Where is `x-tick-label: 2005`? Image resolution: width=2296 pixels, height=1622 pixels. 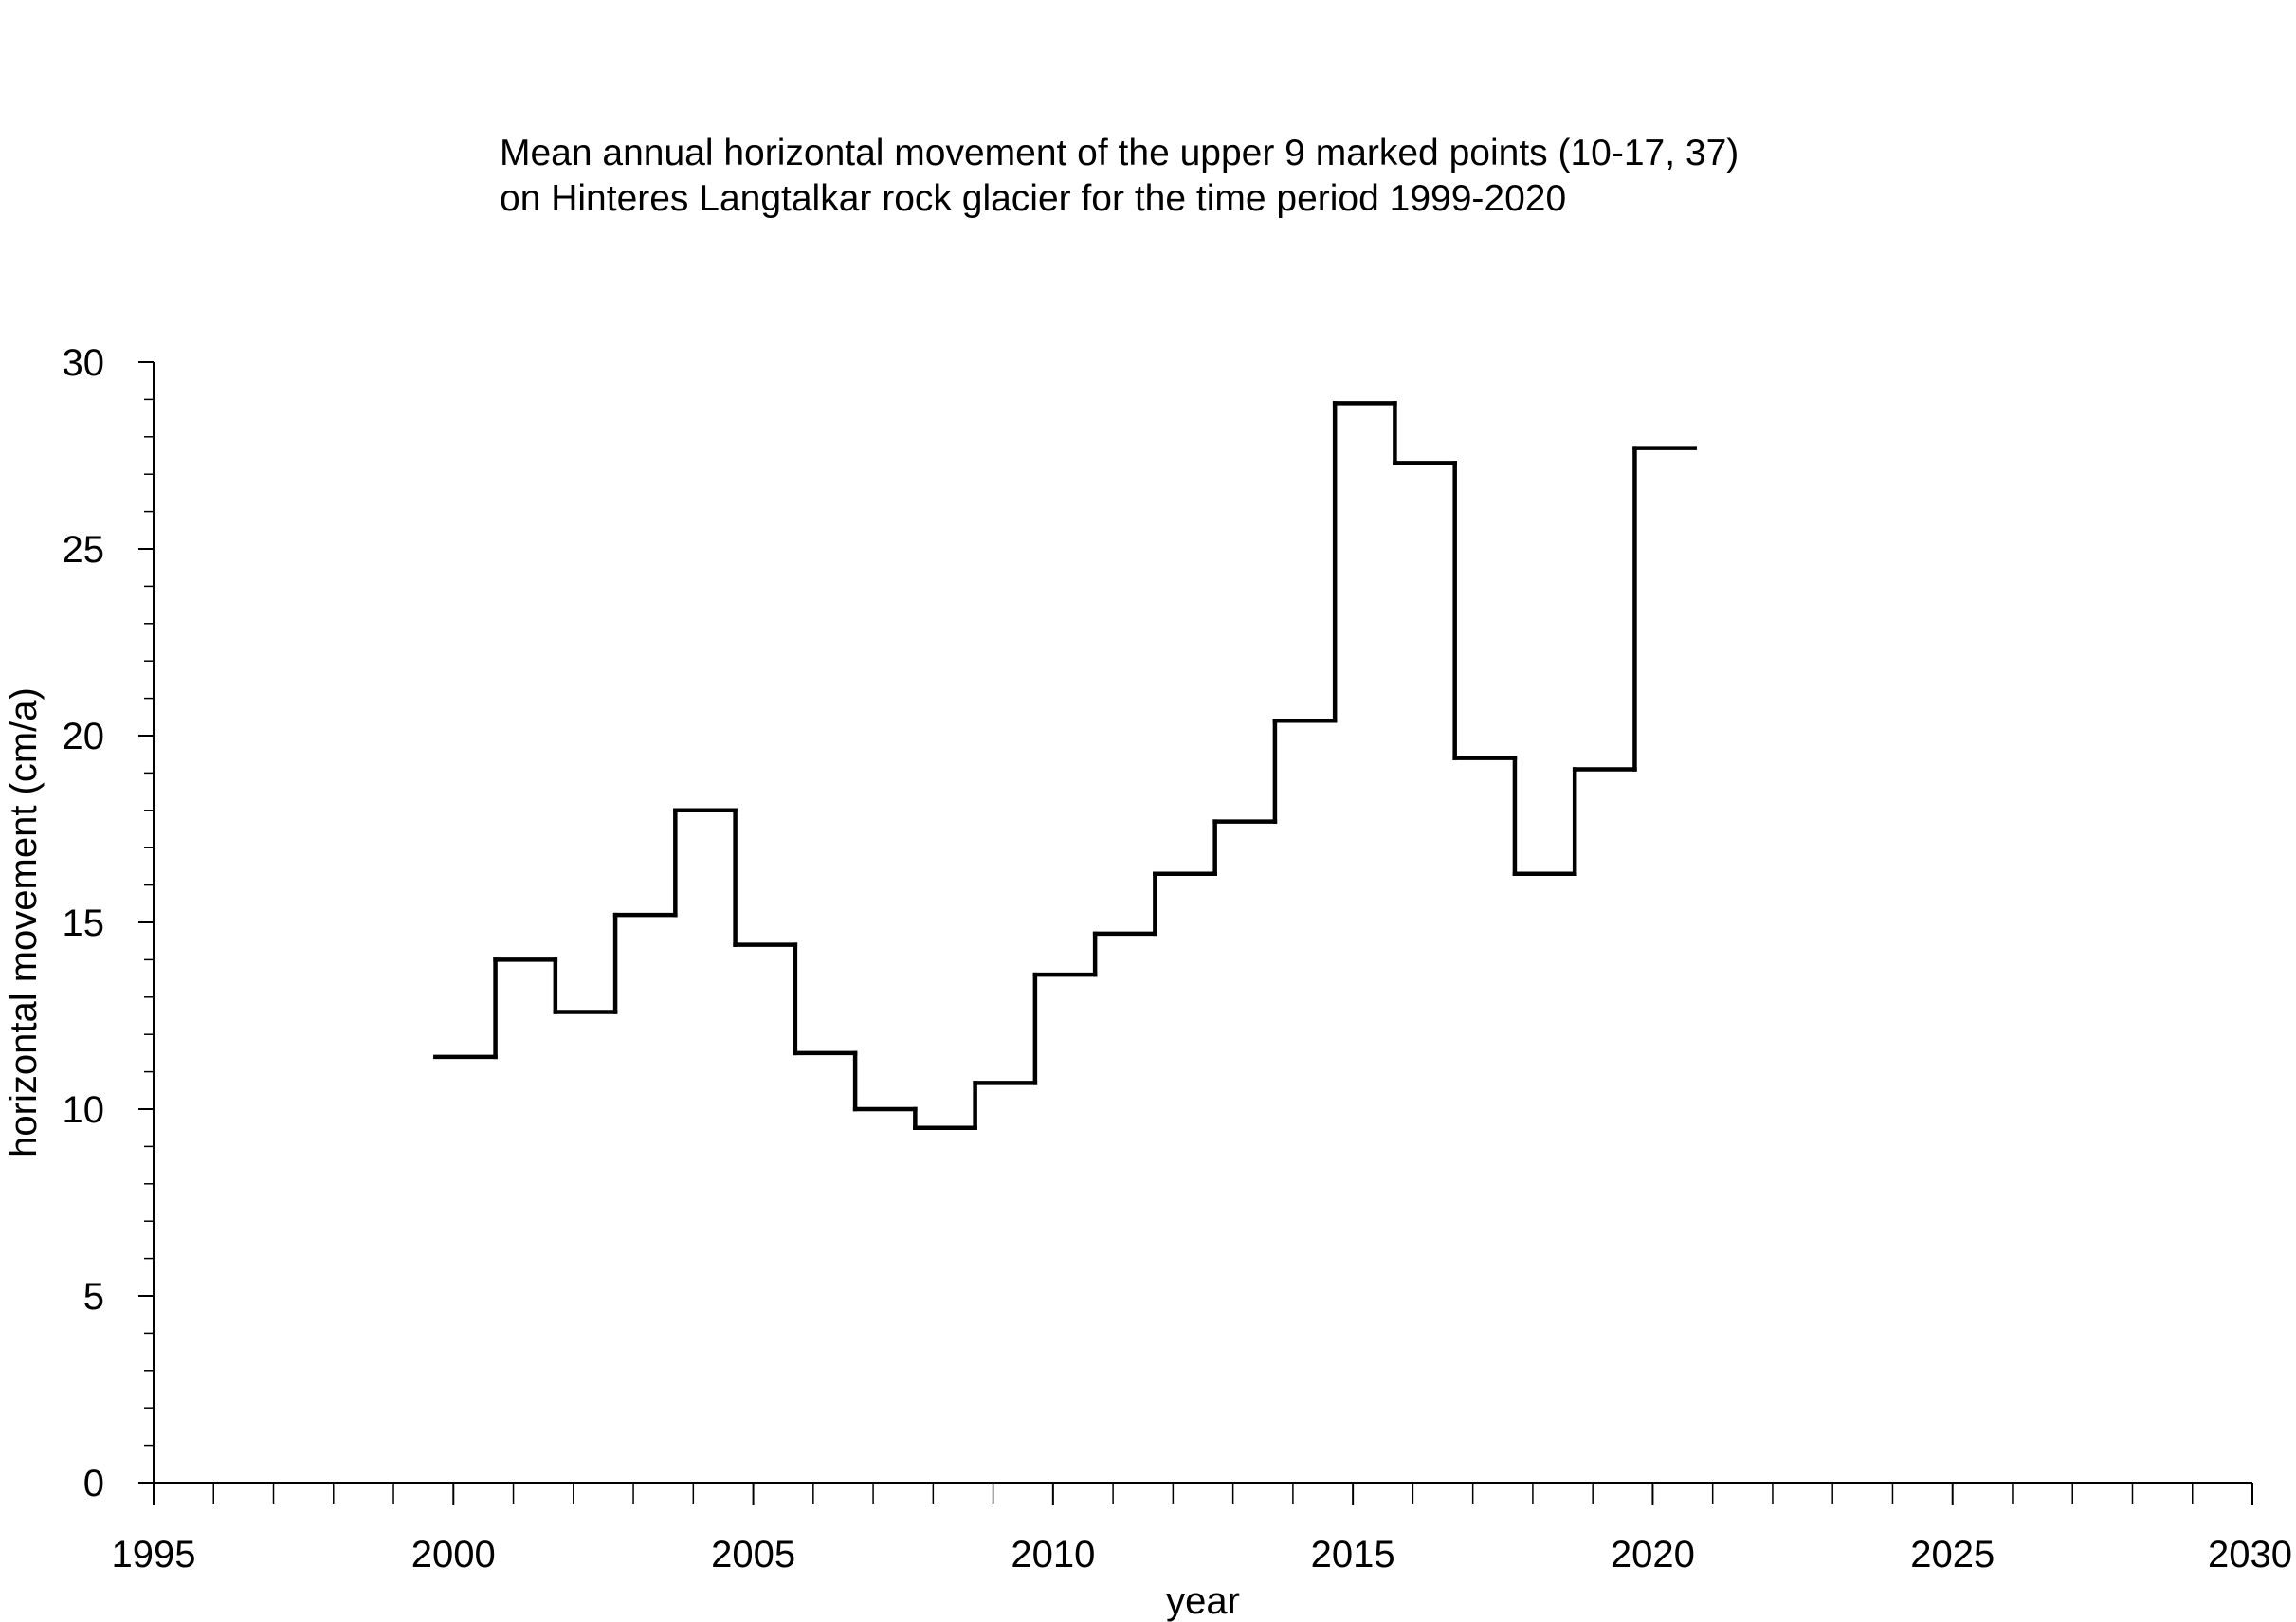 x-tick-label: 2005 is located at coordinates (753, 1555).